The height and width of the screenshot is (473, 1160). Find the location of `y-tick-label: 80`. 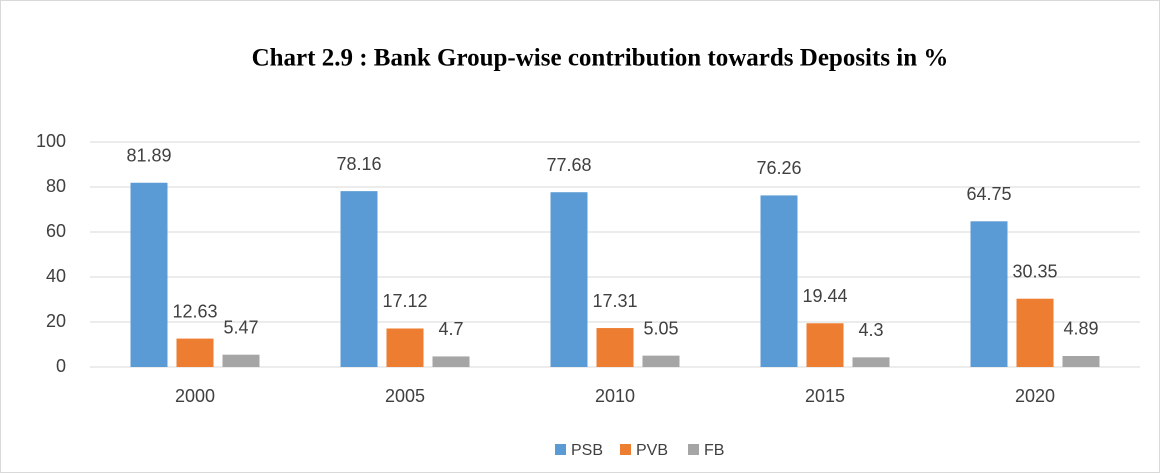

y-tick-label: 80 is located at coordinates (56, 186).